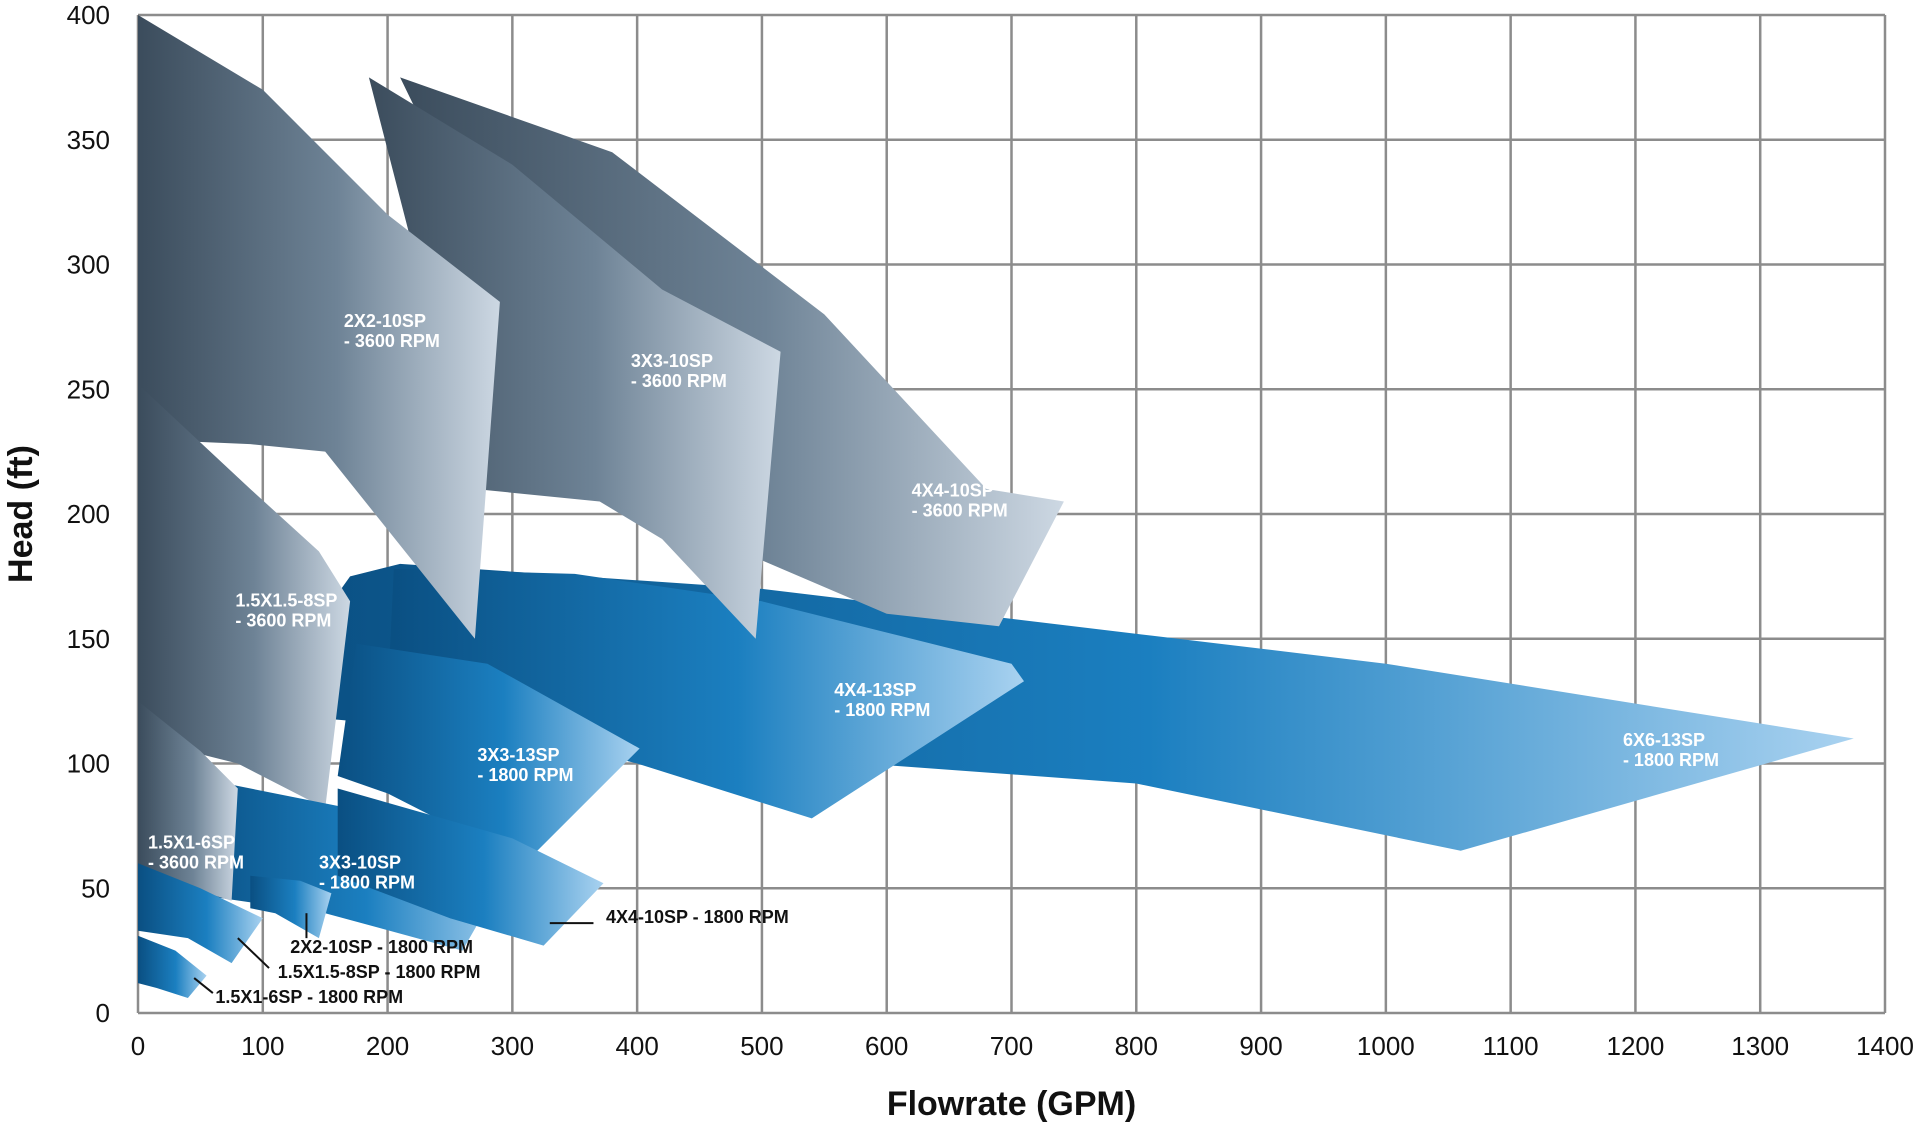 The image size is (1920, 1126). Describe the element at coordinates (200, 913) in the screenshot. I see `region-1-5x1-5-8sp-1800-rpm` at that location.